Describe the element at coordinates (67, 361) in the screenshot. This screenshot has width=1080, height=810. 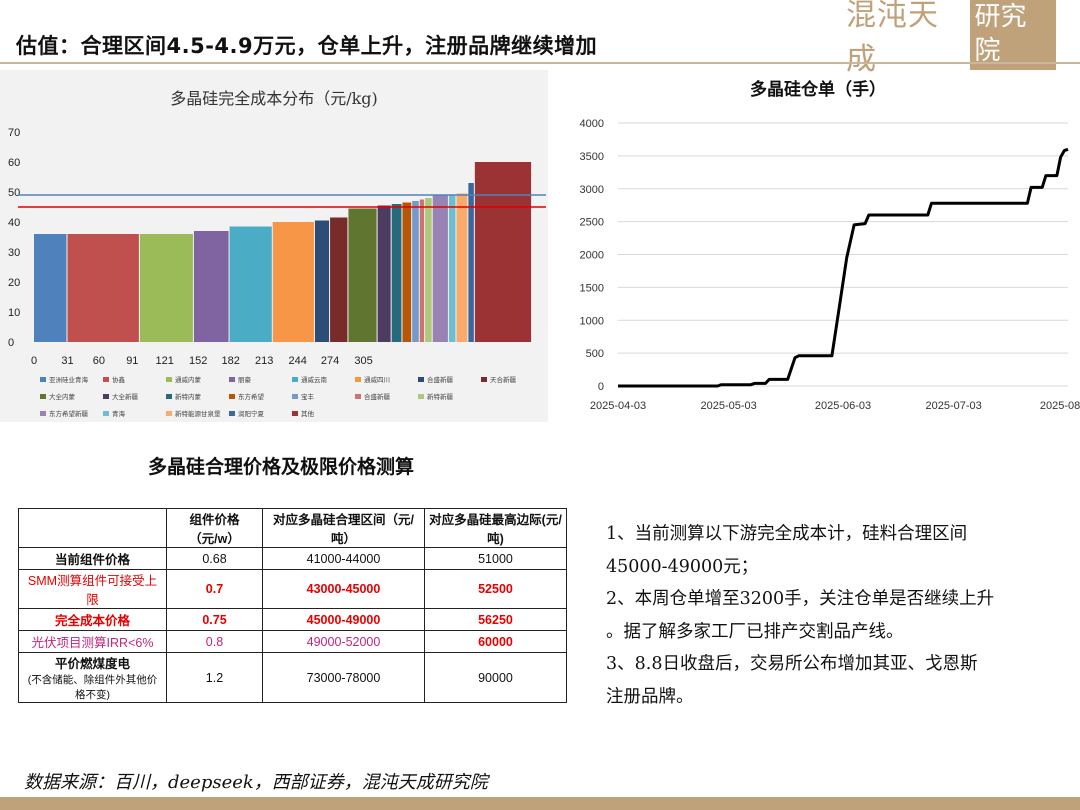
I see `x-tick-label: 31` at that location.